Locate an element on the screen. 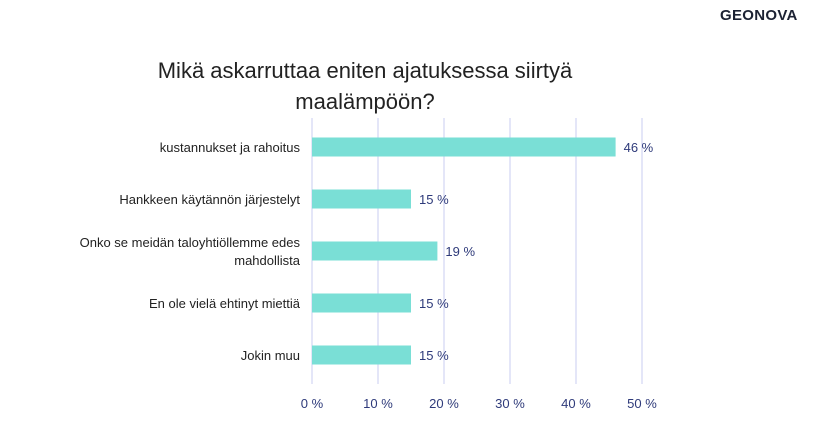 This screenshot has width=820, height=447. geonova-logo: GEONOVA is located at coordinates (759, 15).